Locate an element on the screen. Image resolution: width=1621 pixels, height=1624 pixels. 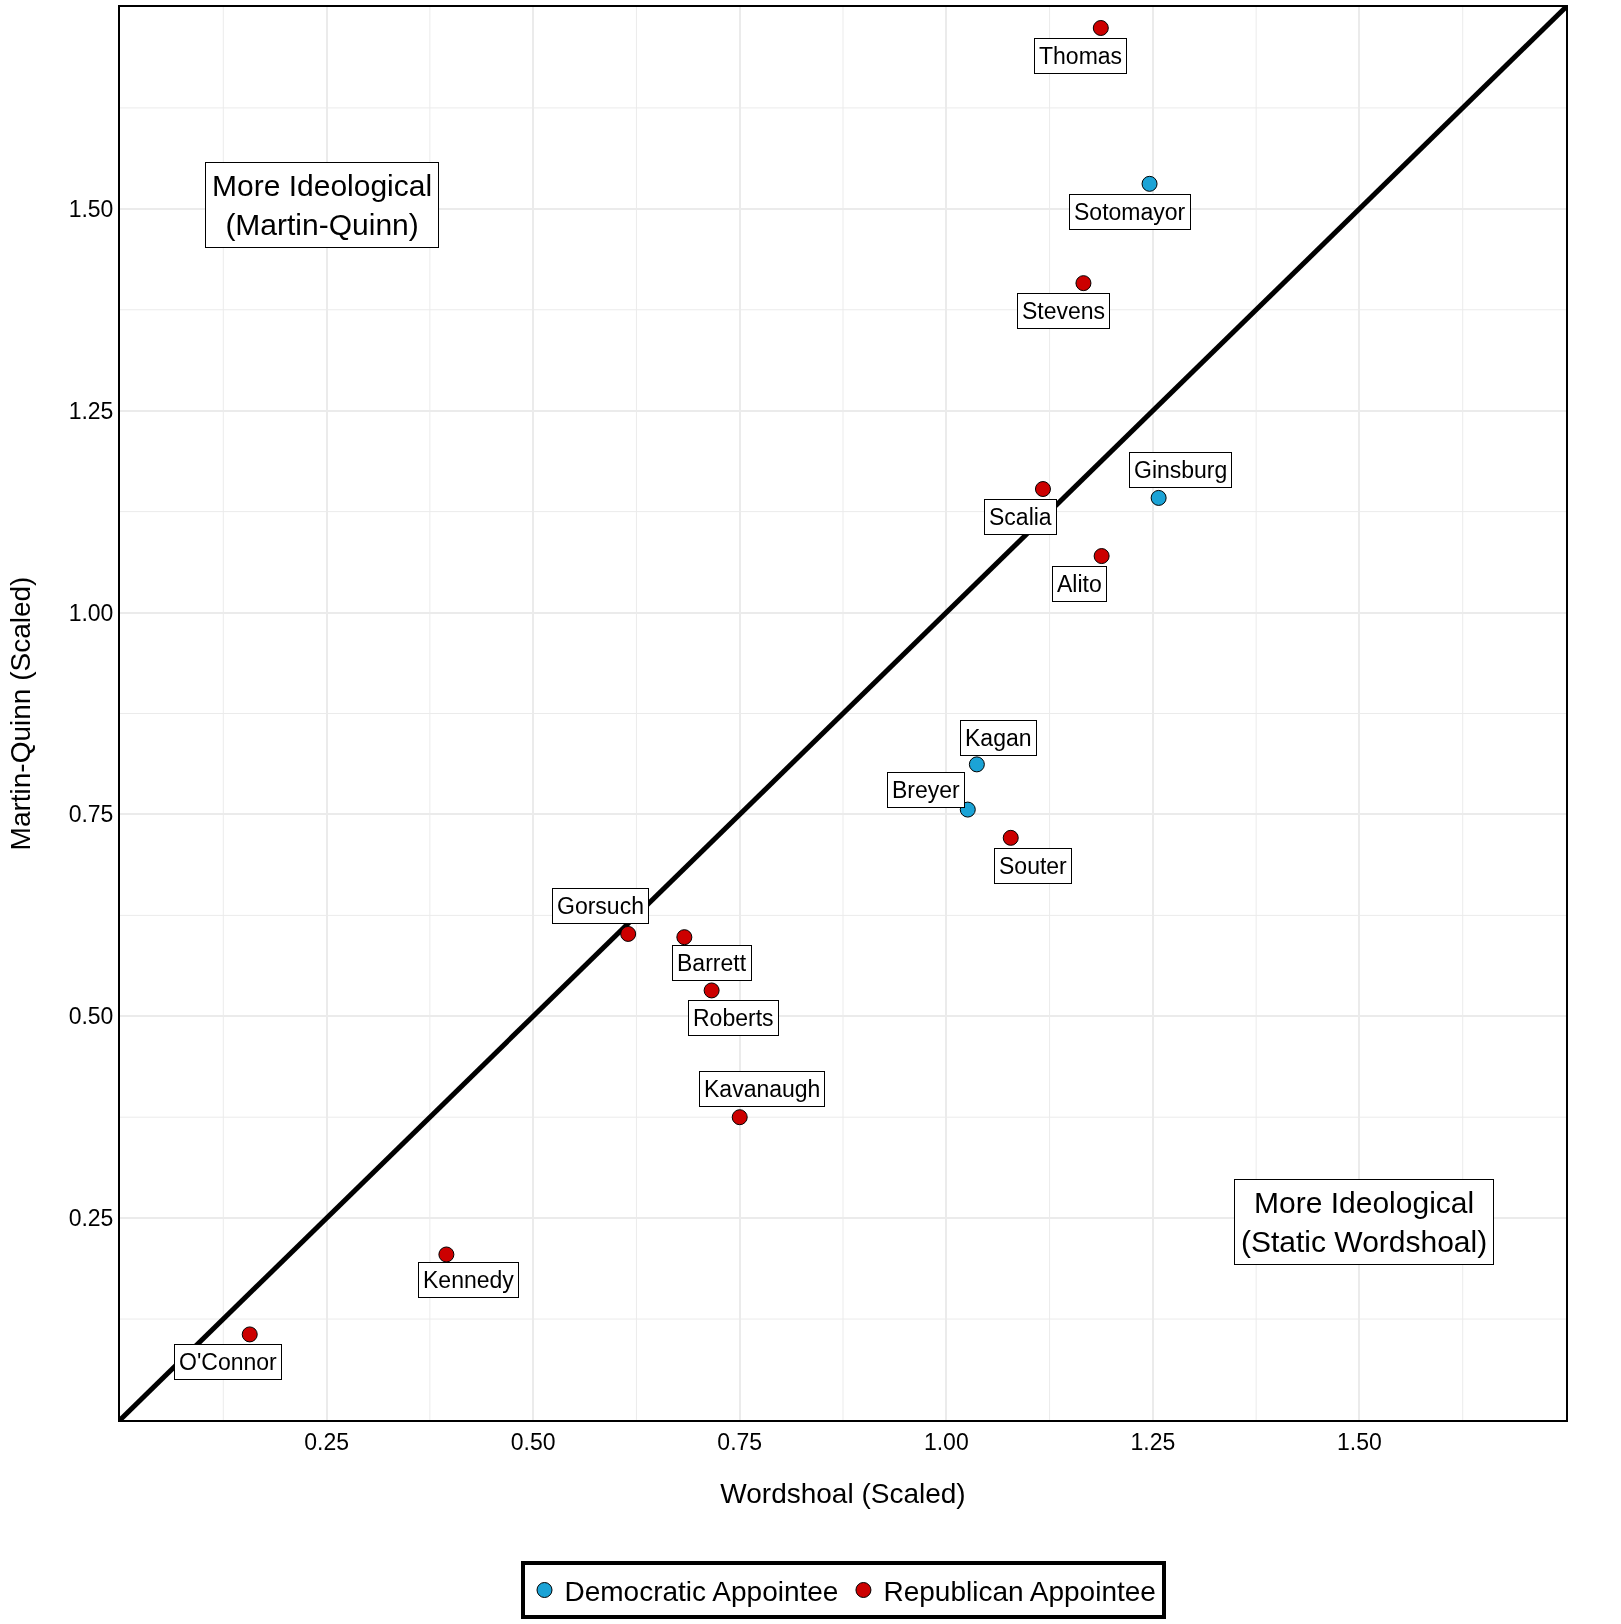
annotation: Thomas is located at coordinates (1081, 56).